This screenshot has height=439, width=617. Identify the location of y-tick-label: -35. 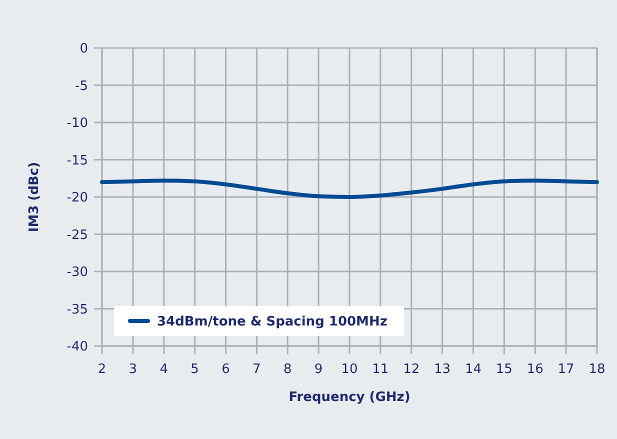
(77, 310).